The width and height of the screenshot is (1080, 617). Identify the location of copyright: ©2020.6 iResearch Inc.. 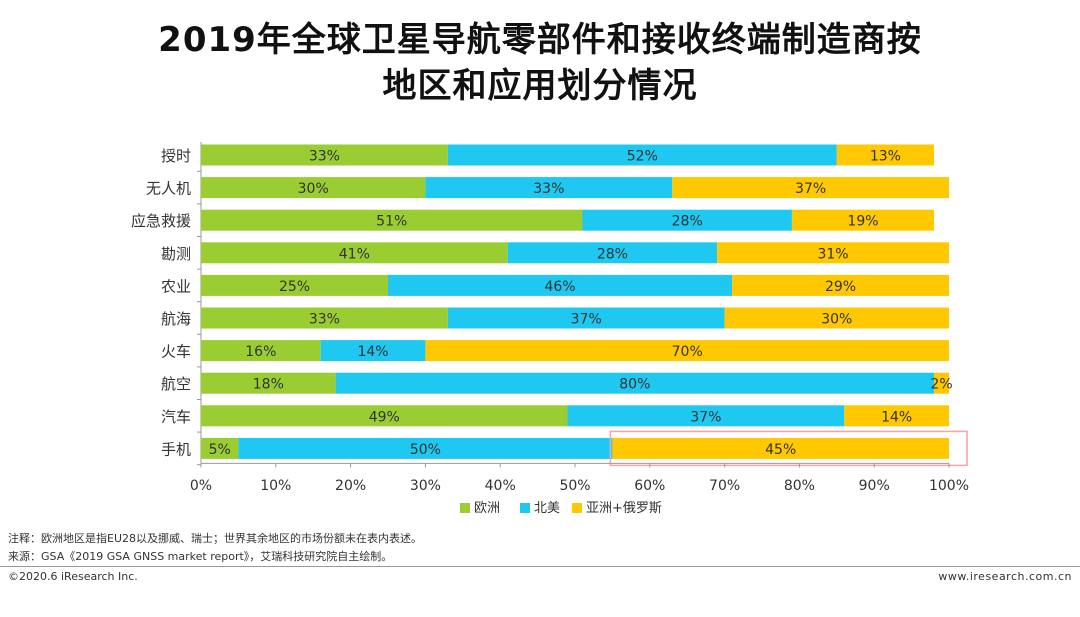
(73, 576).